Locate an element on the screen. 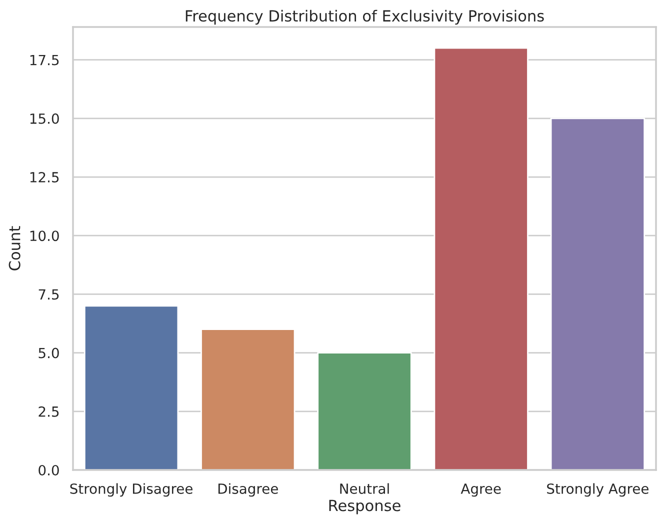 The height and width of the screenshot is (519, 660). y-tick-label: 7.5 is located at coordinates (48, 294).